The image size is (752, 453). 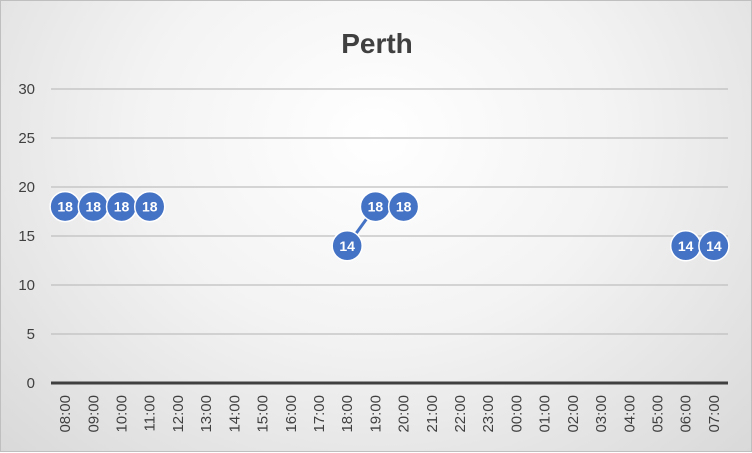 What do you see at coordinates (65, 414) in the screenshot?
I see `x-tick-label: 08:00` at bounding box center [65, 414].